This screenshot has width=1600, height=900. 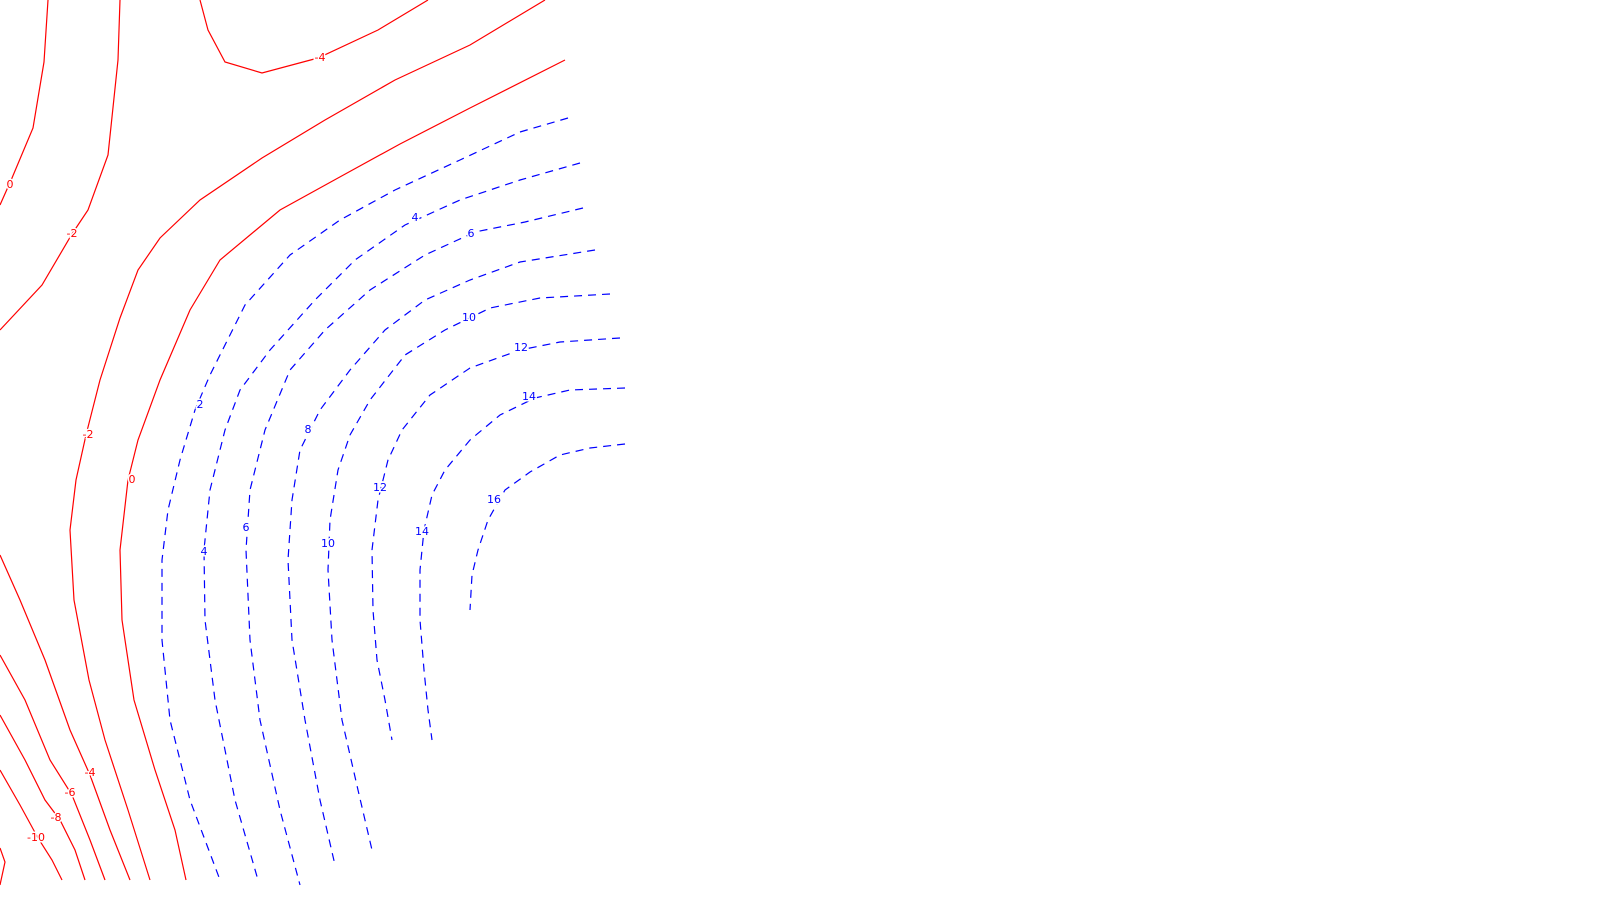 What do you see at coordinates (328, 543) in the screenshot?
I see `contour-label-19: 10` at bounding box center [328, 543].